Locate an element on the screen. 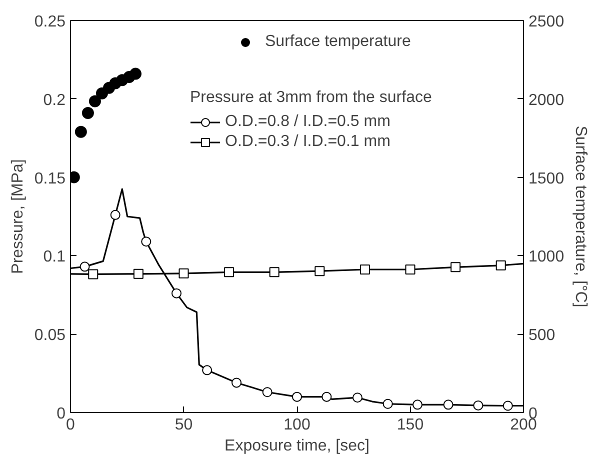  x-tick-label: 150 is located at coordinates (410, 425).